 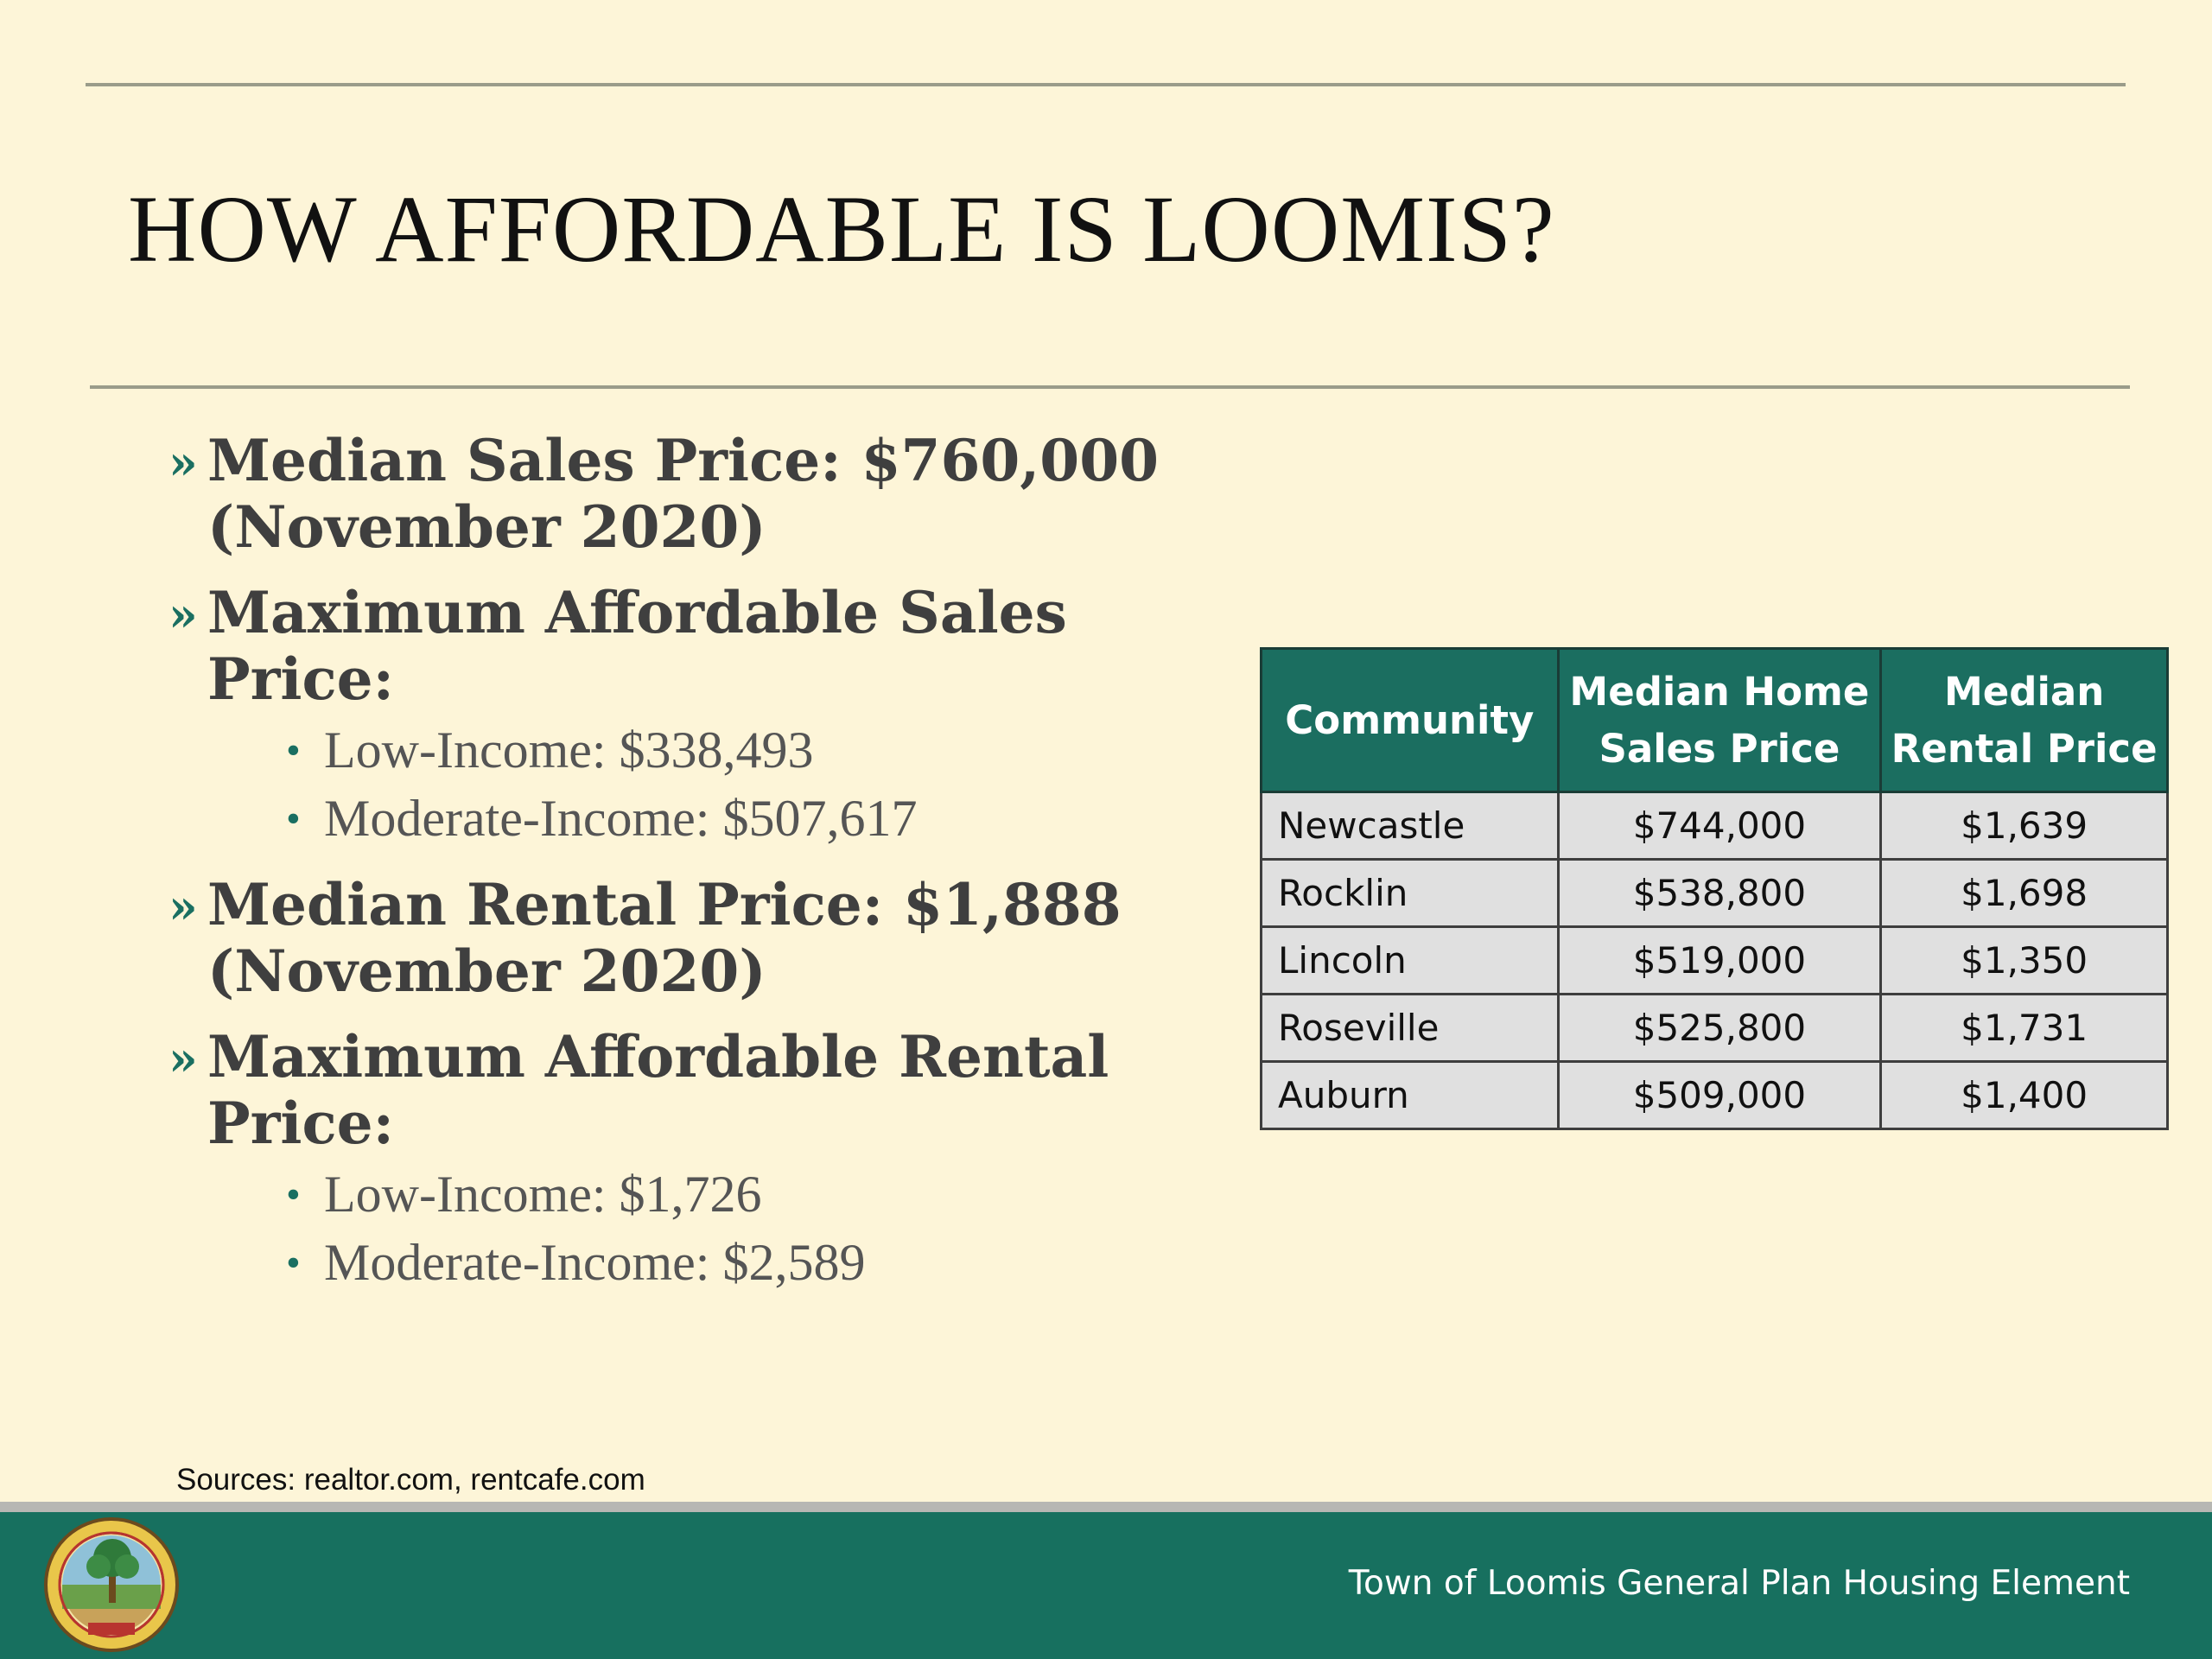 I want to click on cell-community: Auburn, so click(x=1410, y=1095).